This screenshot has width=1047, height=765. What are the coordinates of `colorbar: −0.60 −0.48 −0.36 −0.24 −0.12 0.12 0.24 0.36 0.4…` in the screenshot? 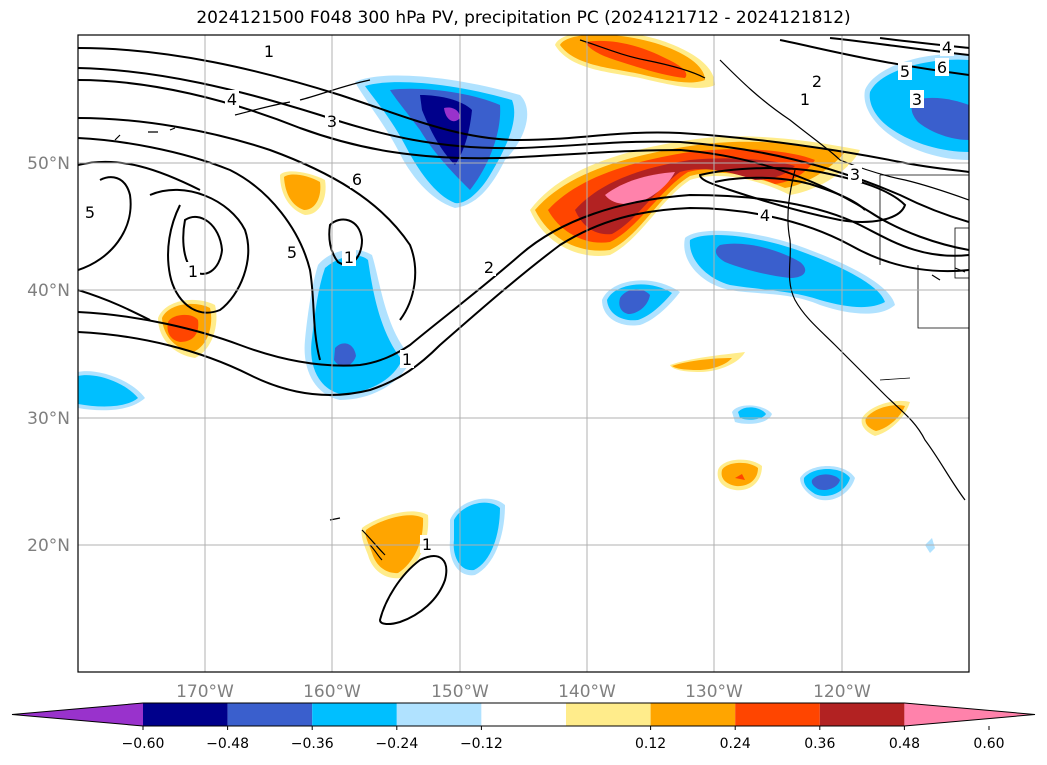 It's located at (523, 727).